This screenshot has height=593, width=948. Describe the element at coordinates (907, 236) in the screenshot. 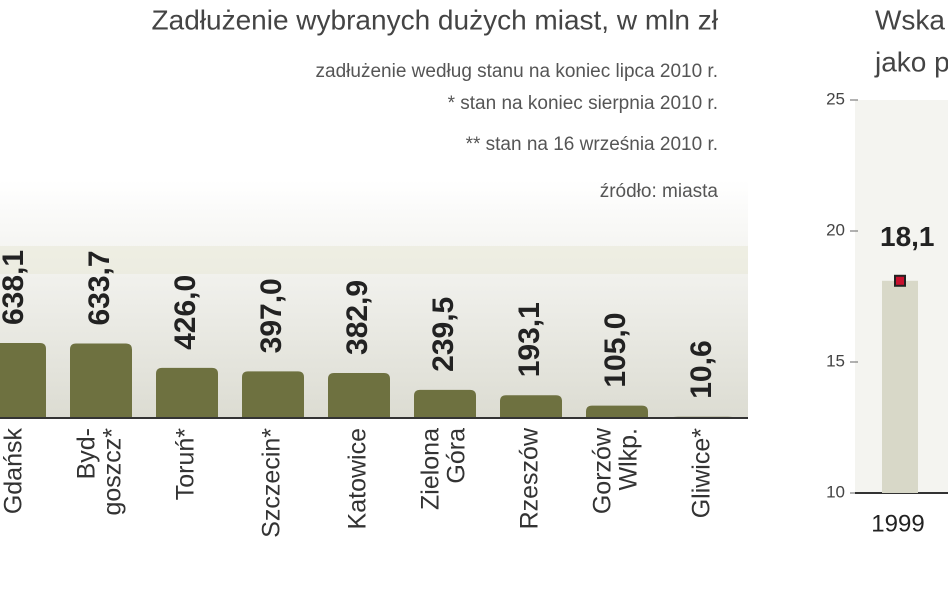

I see `value-label: 18,1` at that location.